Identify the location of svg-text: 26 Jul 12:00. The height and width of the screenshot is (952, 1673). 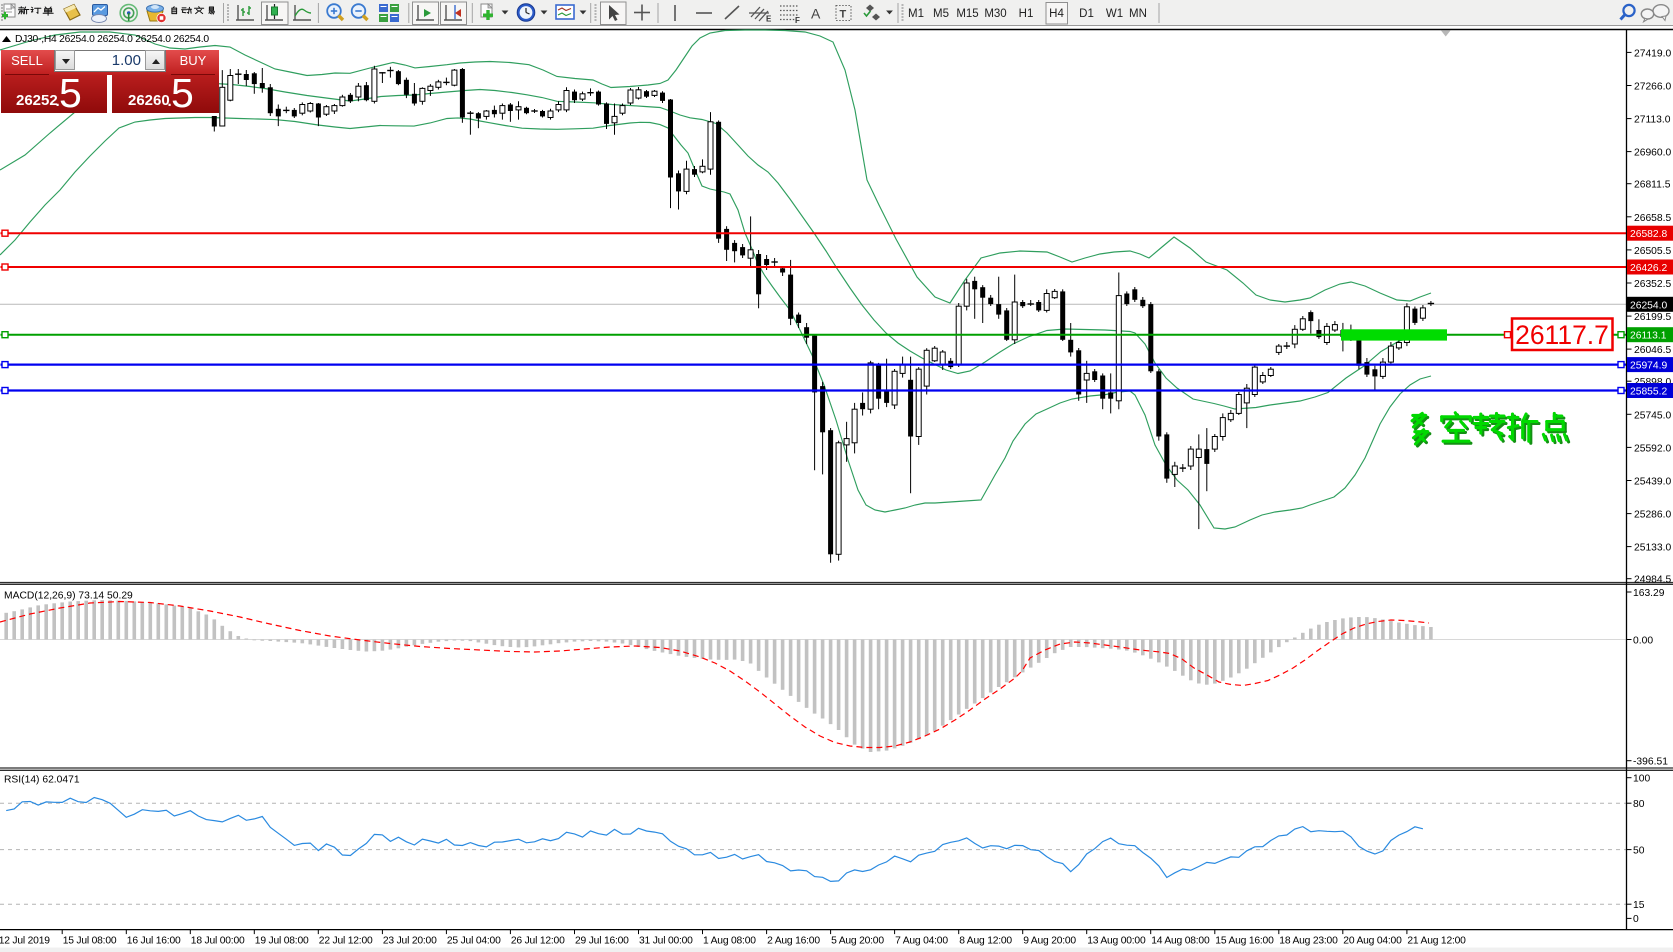
(538, 941).